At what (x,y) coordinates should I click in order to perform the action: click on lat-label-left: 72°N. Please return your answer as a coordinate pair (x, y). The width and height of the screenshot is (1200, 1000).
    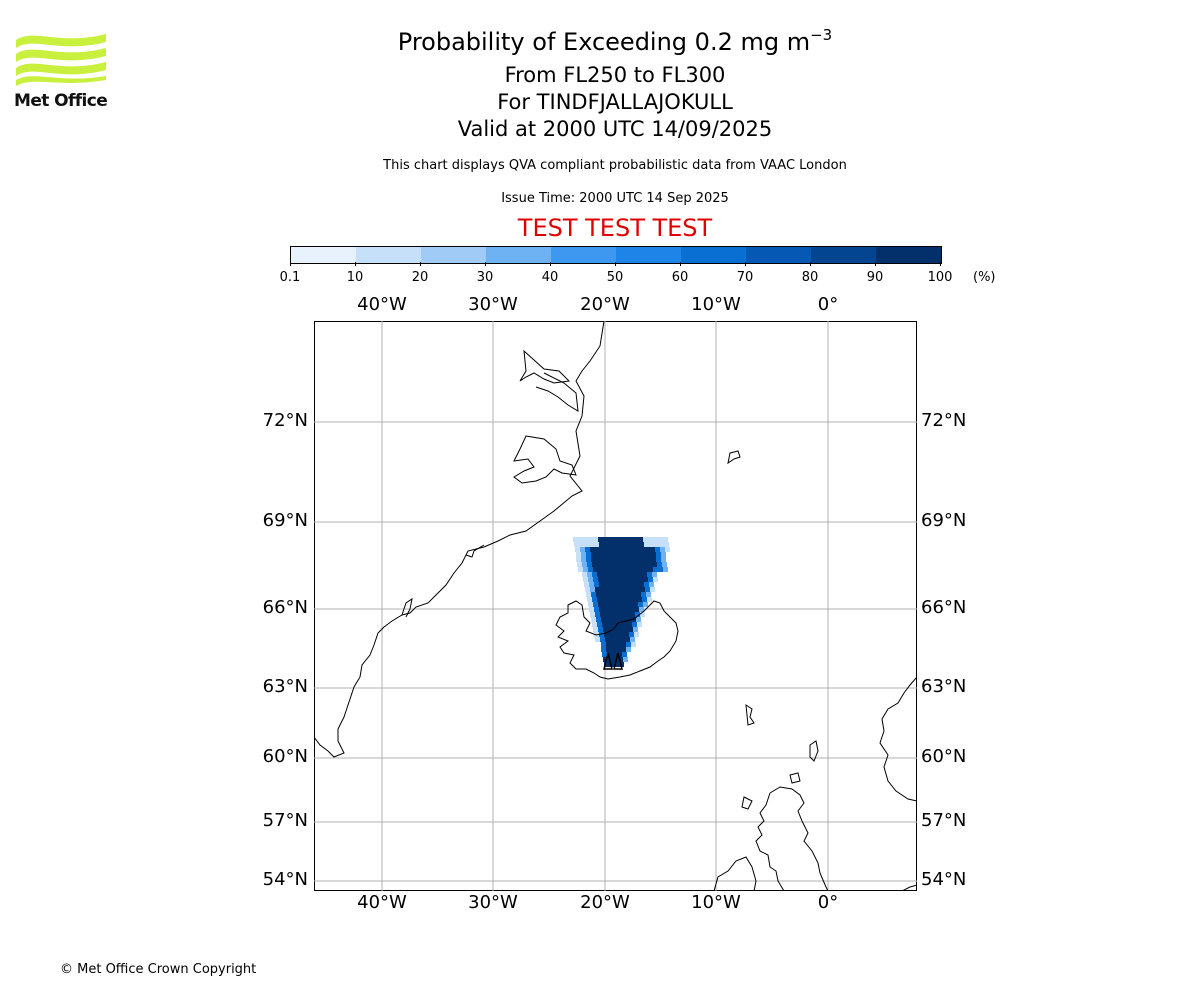
    Looking at the image, I should click on (285, 420).